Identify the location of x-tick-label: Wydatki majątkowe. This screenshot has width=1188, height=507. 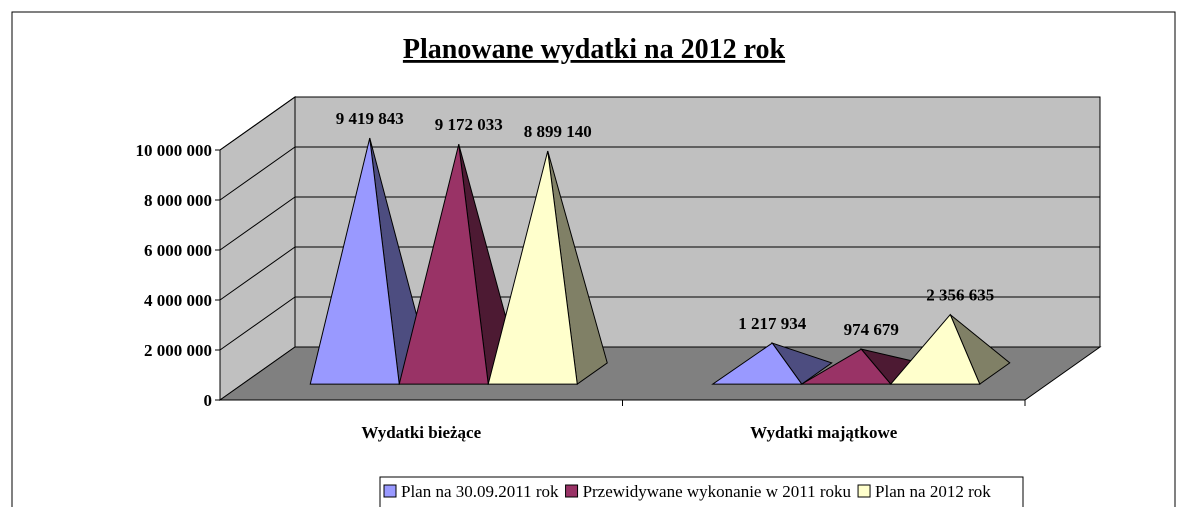
(824, 432).